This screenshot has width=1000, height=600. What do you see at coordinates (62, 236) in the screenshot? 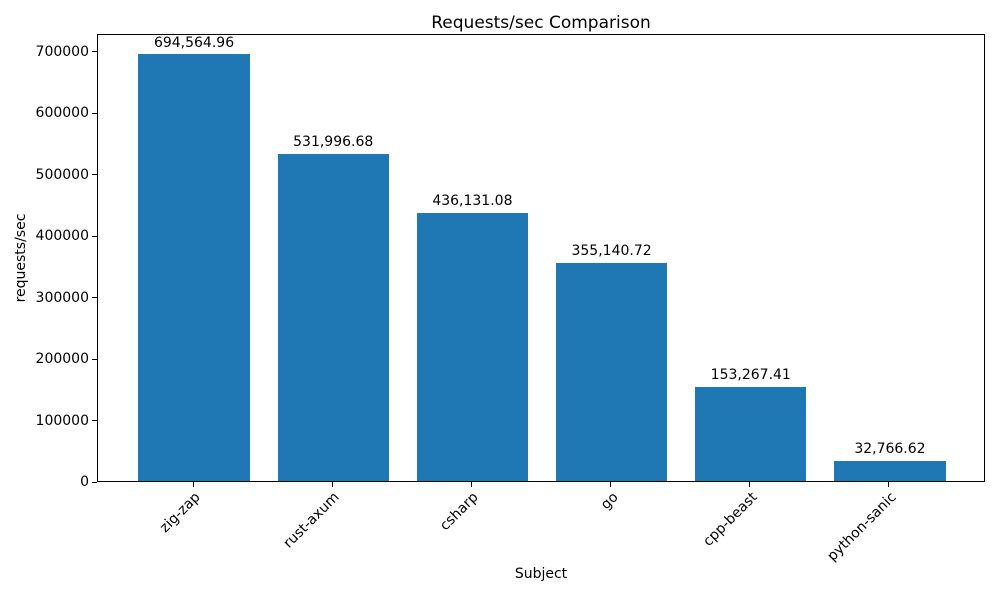
I see `y-tick-label: 400000` at bounding box center [62, 236].